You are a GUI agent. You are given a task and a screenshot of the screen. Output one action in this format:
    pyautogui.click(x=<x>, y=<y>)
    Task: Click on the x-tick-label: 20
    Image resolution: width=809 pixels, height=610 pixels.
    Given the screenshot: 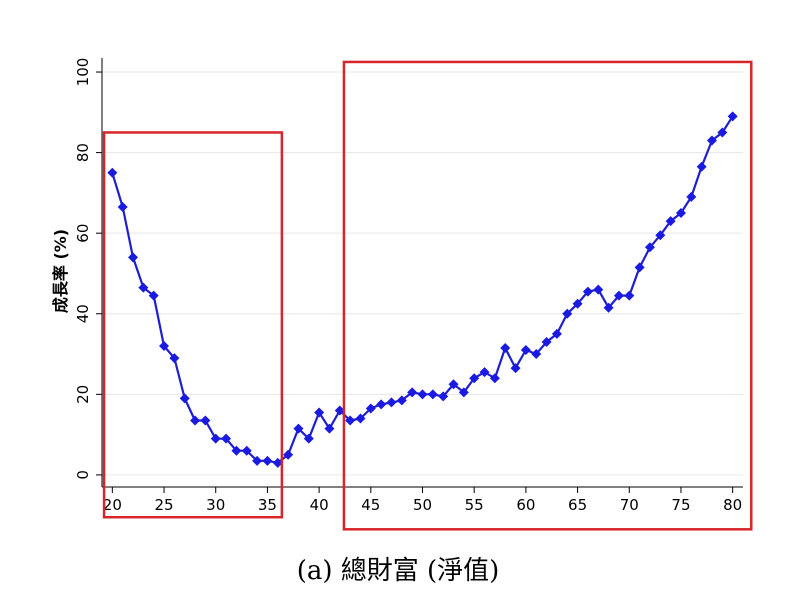 What is the action you would take?
    pyautogui.click(x=112, y=505)
    